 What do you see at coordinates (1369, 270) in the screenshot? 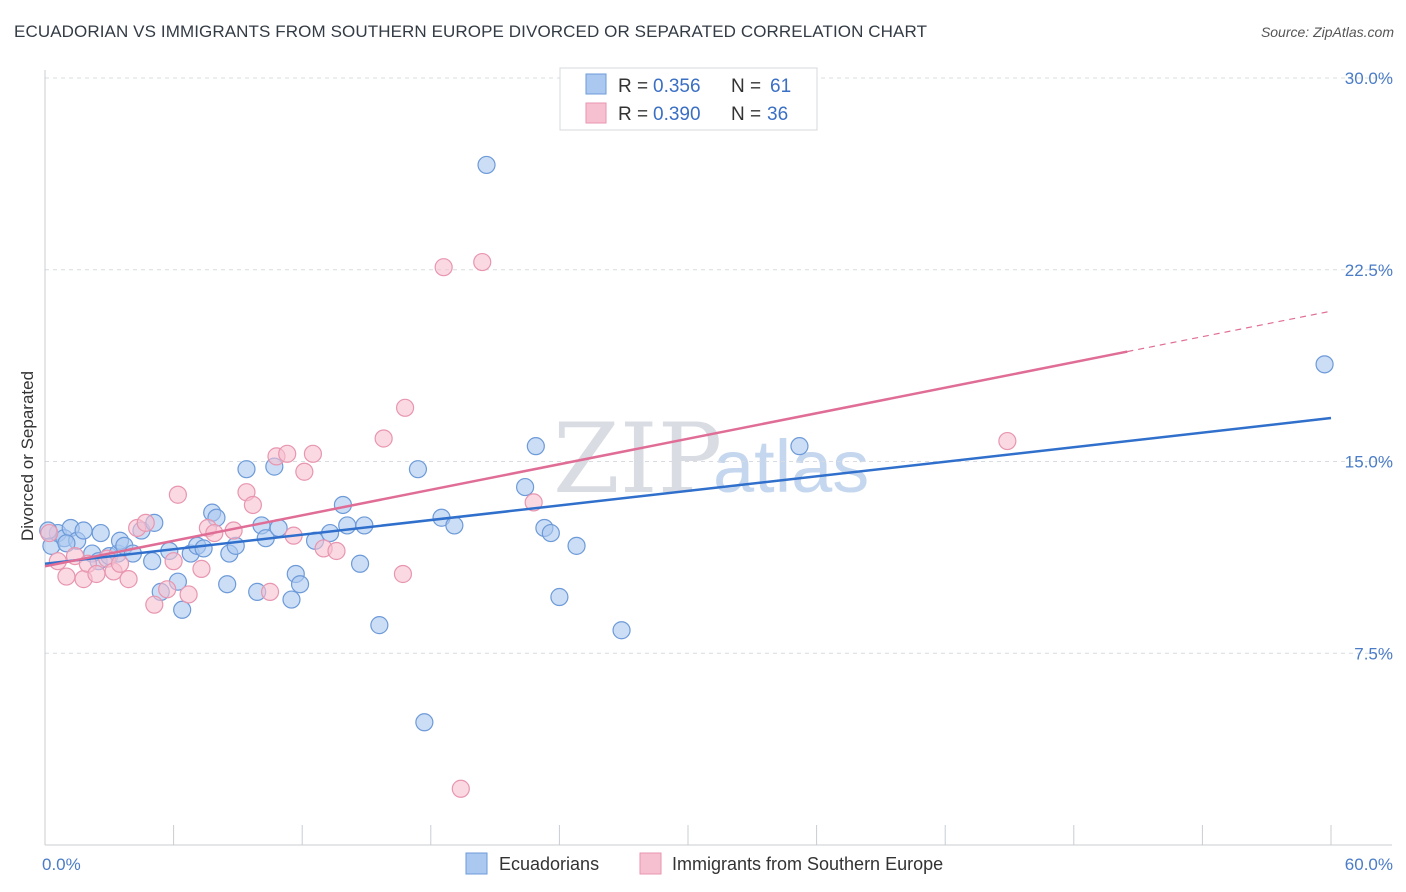
I see `y-tick-label: 22.5%` at bounding box center [1369, 270].